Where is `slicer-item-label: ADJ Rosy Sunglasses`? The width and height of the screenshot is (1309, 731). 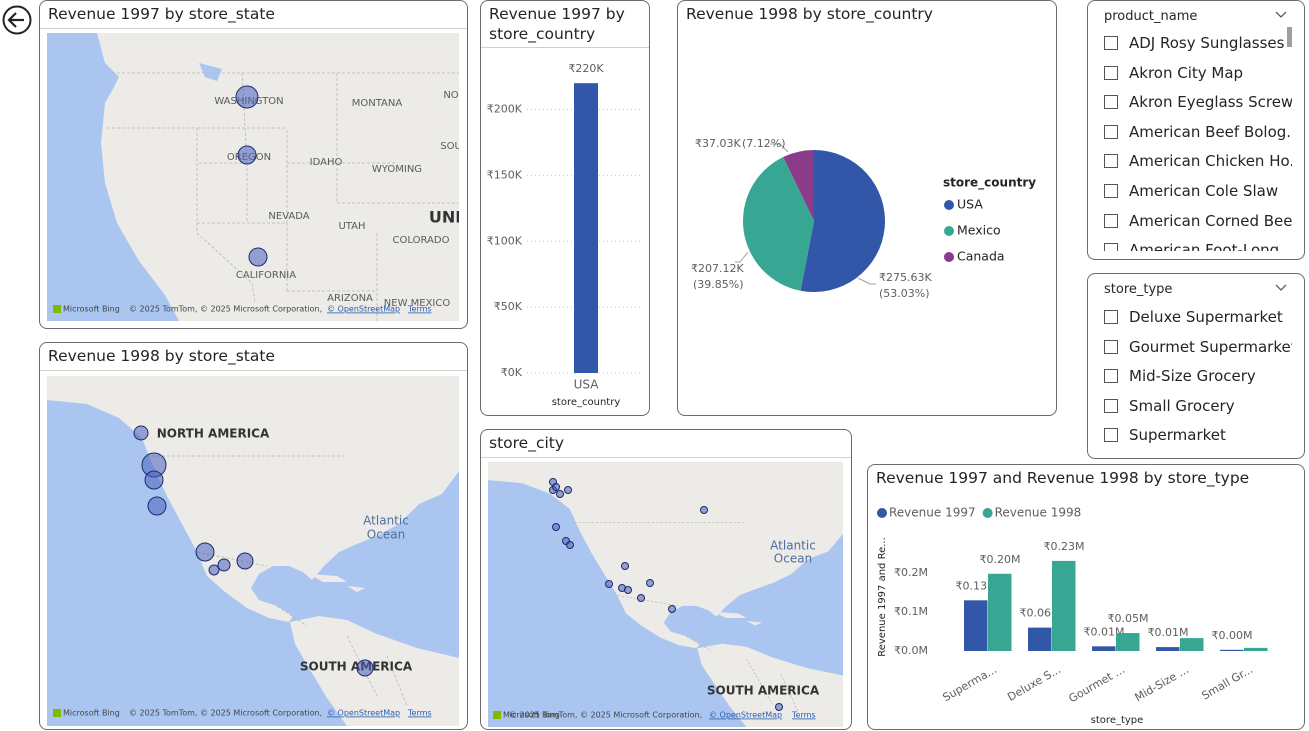
slicer-item-label: ADJ Rosy Sunglasses is located at coordinates (1207, 43).